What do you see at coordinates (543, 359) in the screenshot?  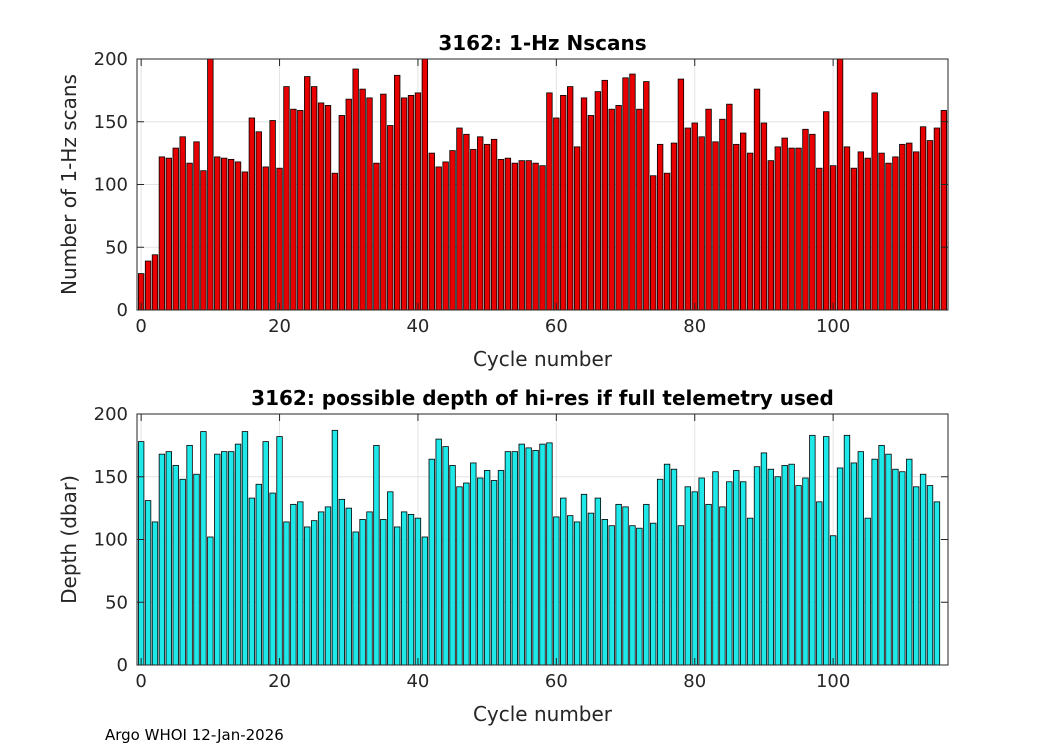 I see `chart1-xlabel: Cycle number` at bounding box center [543, 359].